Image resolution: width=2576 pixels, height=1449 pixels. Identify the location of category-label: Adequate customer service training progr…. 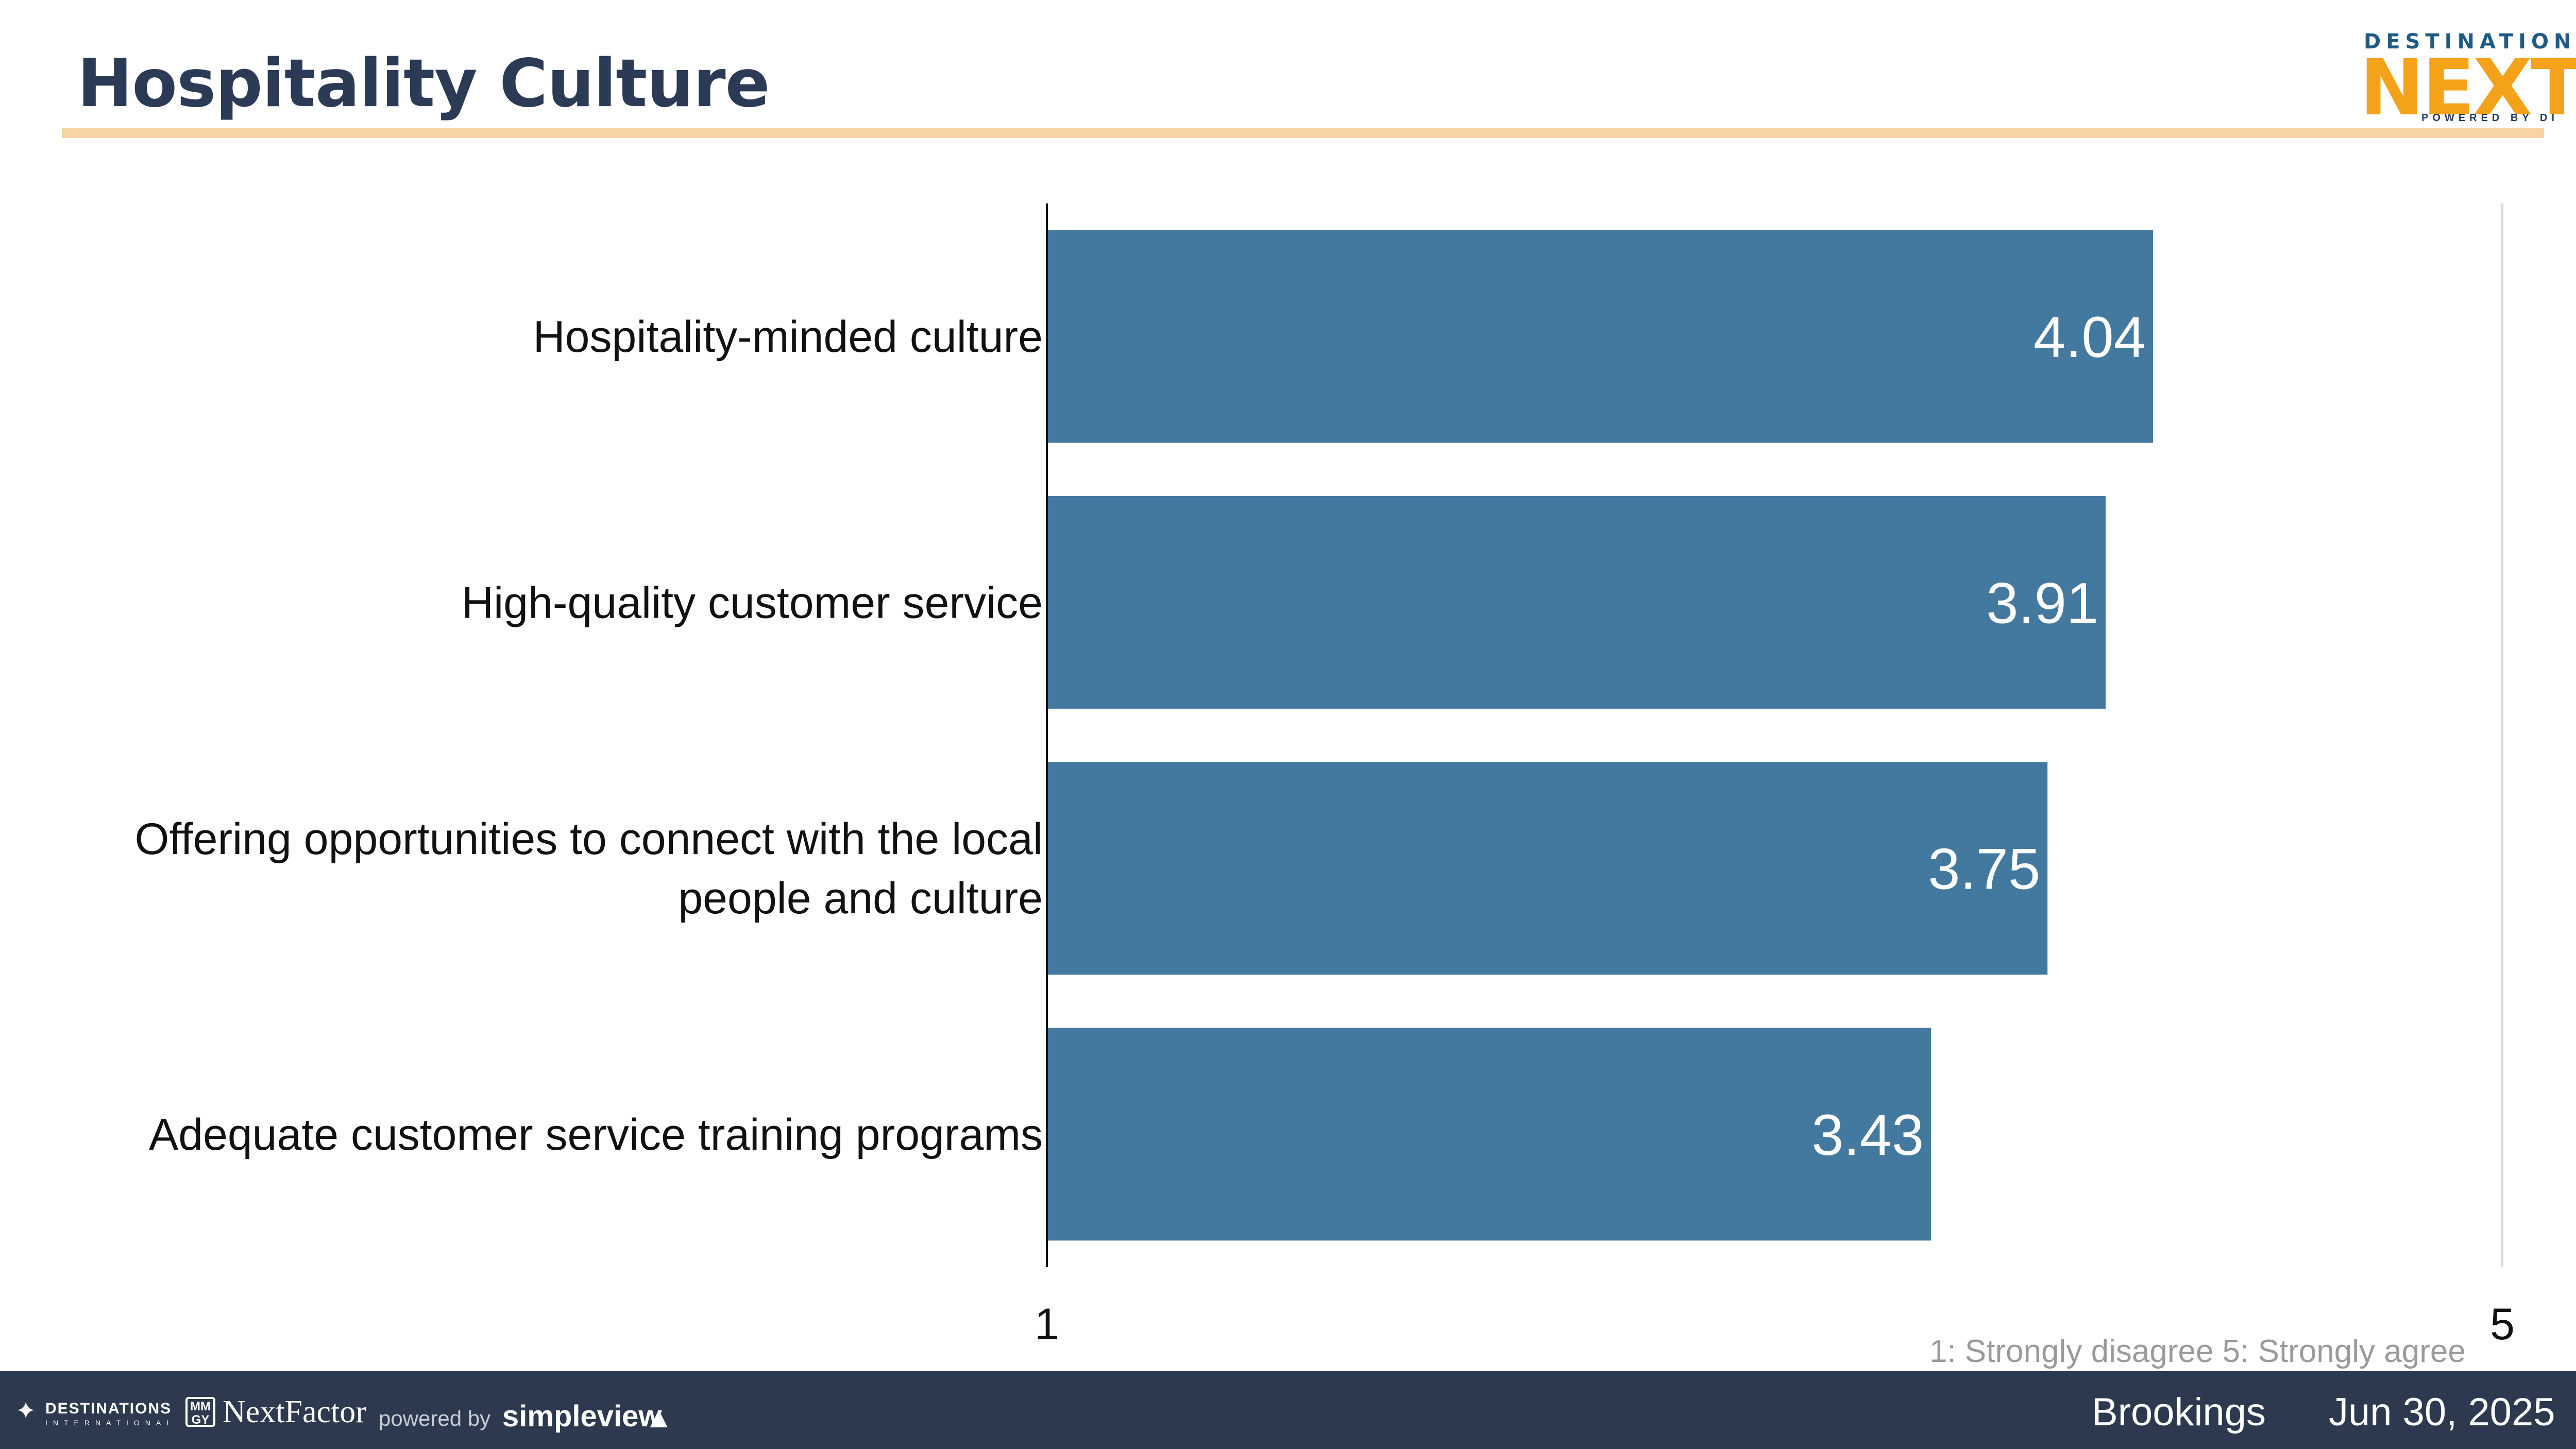
(596, 1135).